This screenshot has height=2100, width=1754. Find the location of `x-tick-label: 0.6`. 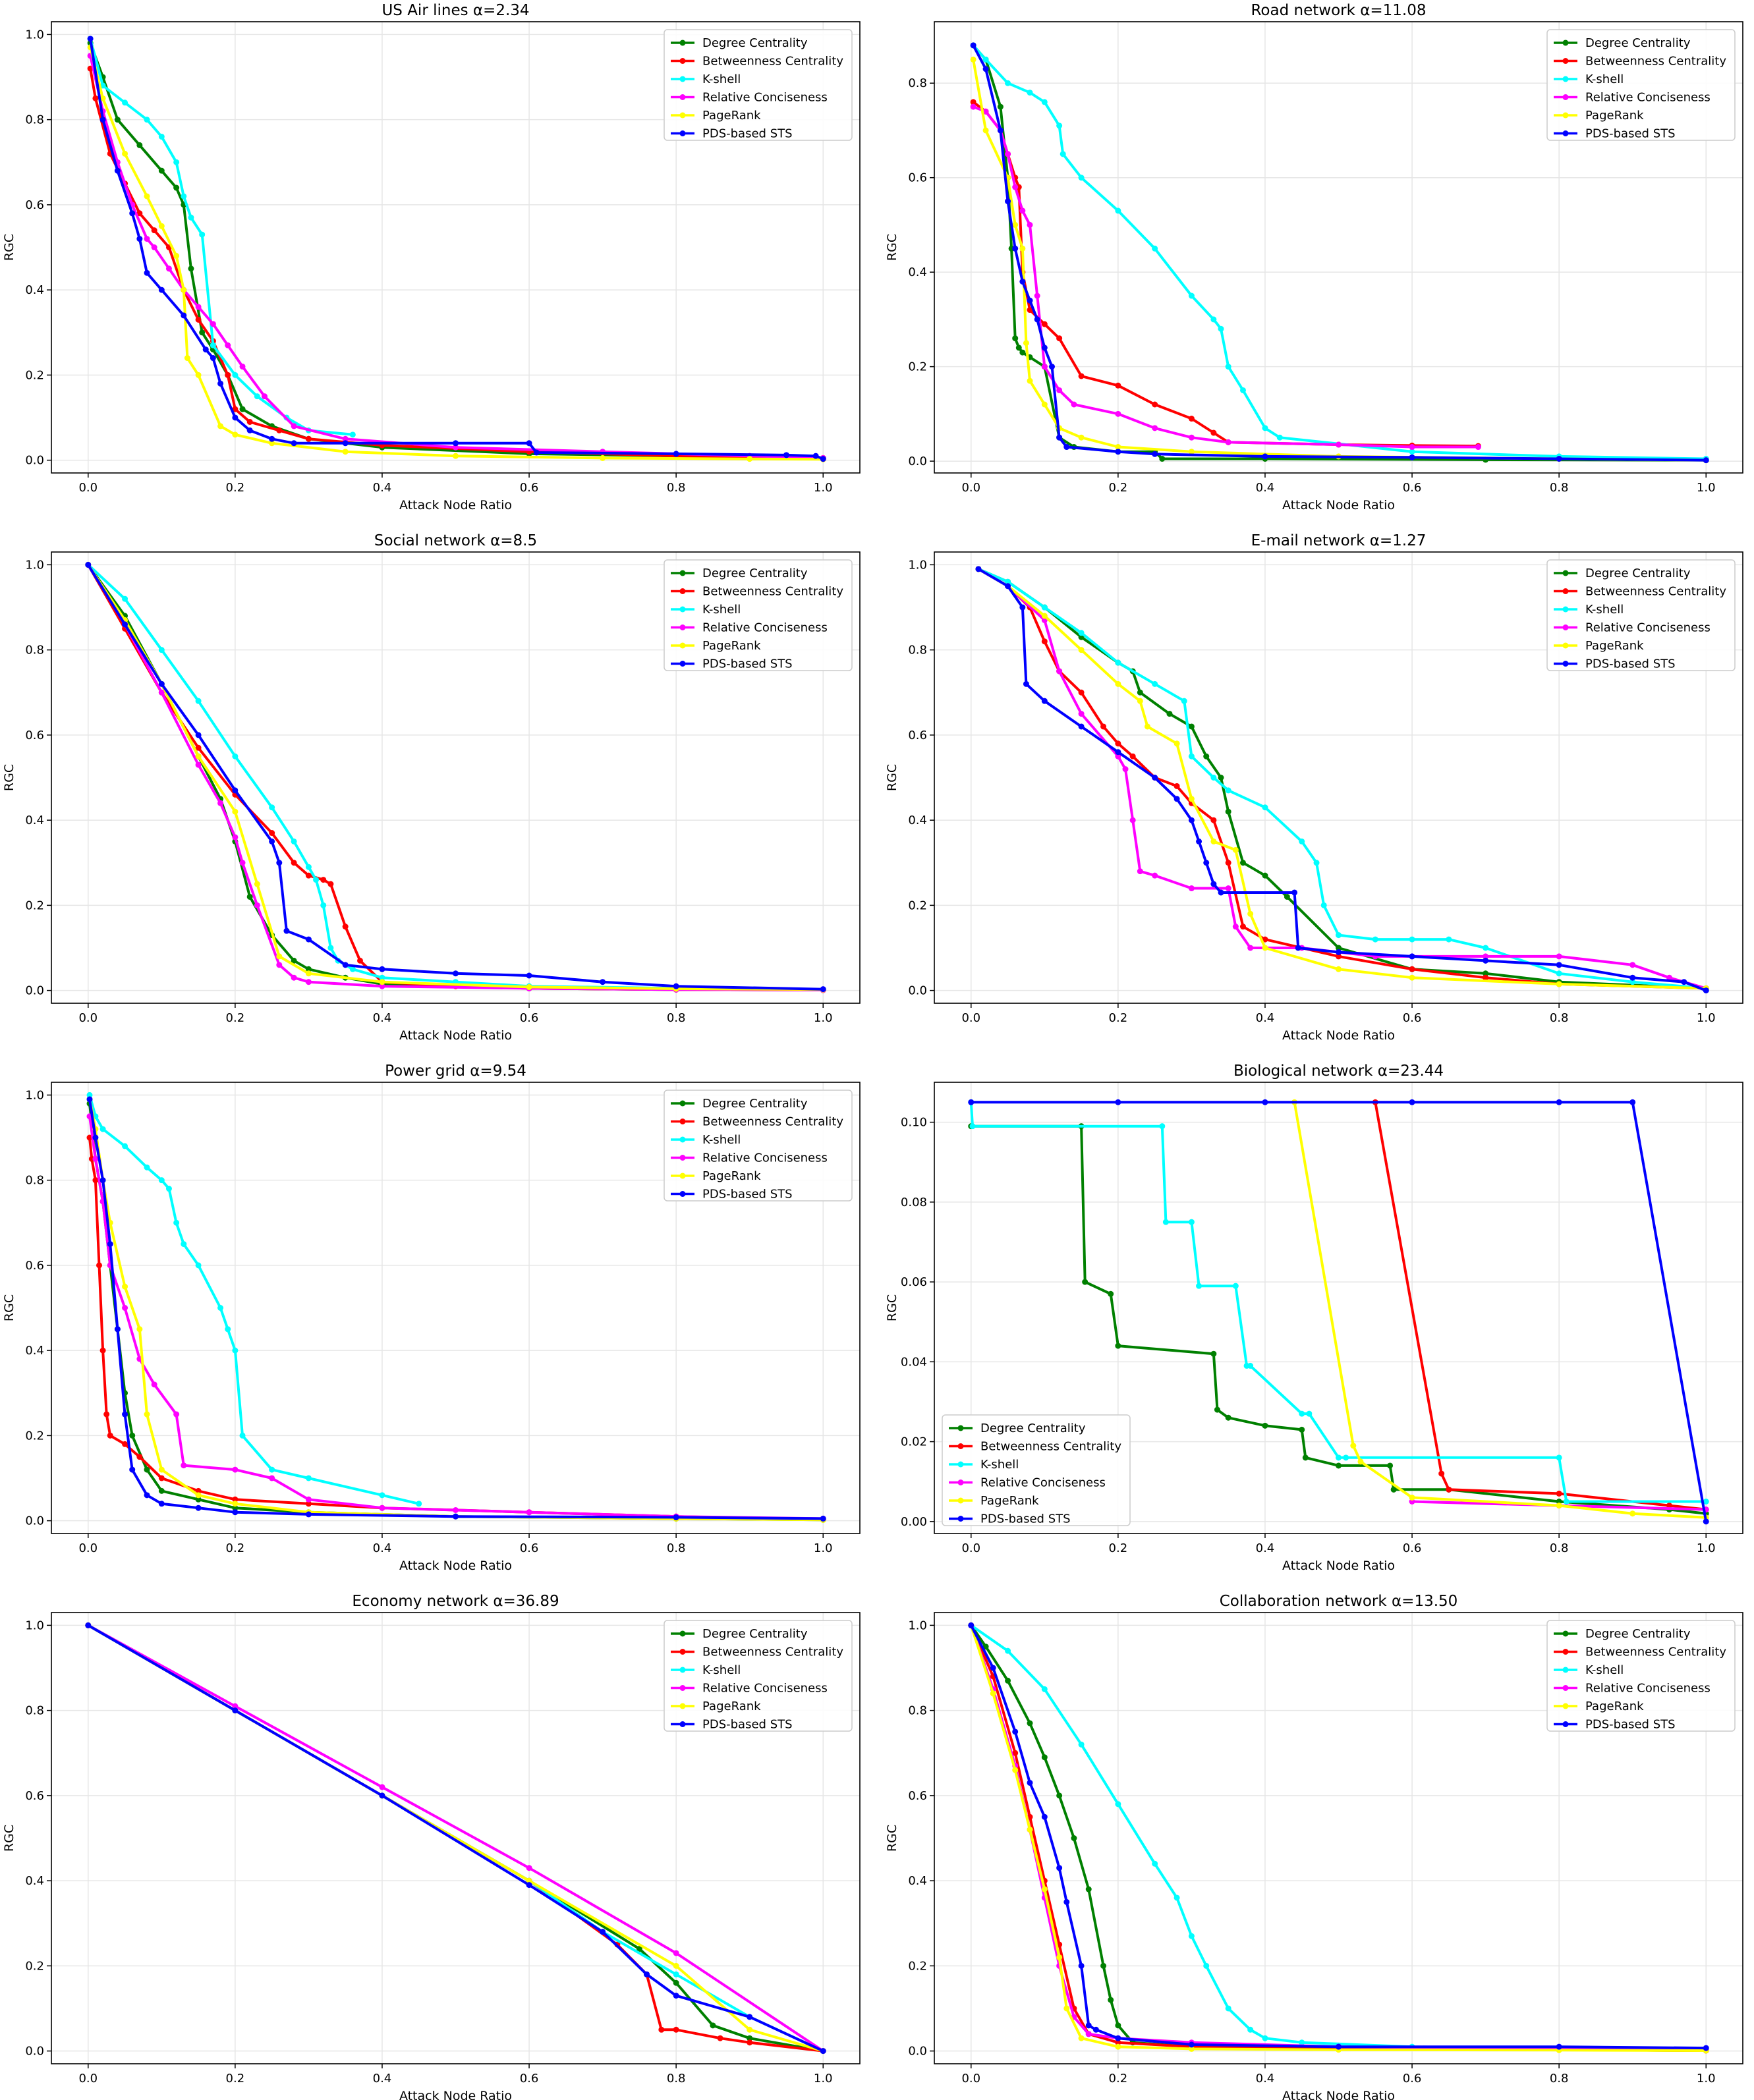

x-tick-label: 0.6 is located at coordinates (1412, 2079).